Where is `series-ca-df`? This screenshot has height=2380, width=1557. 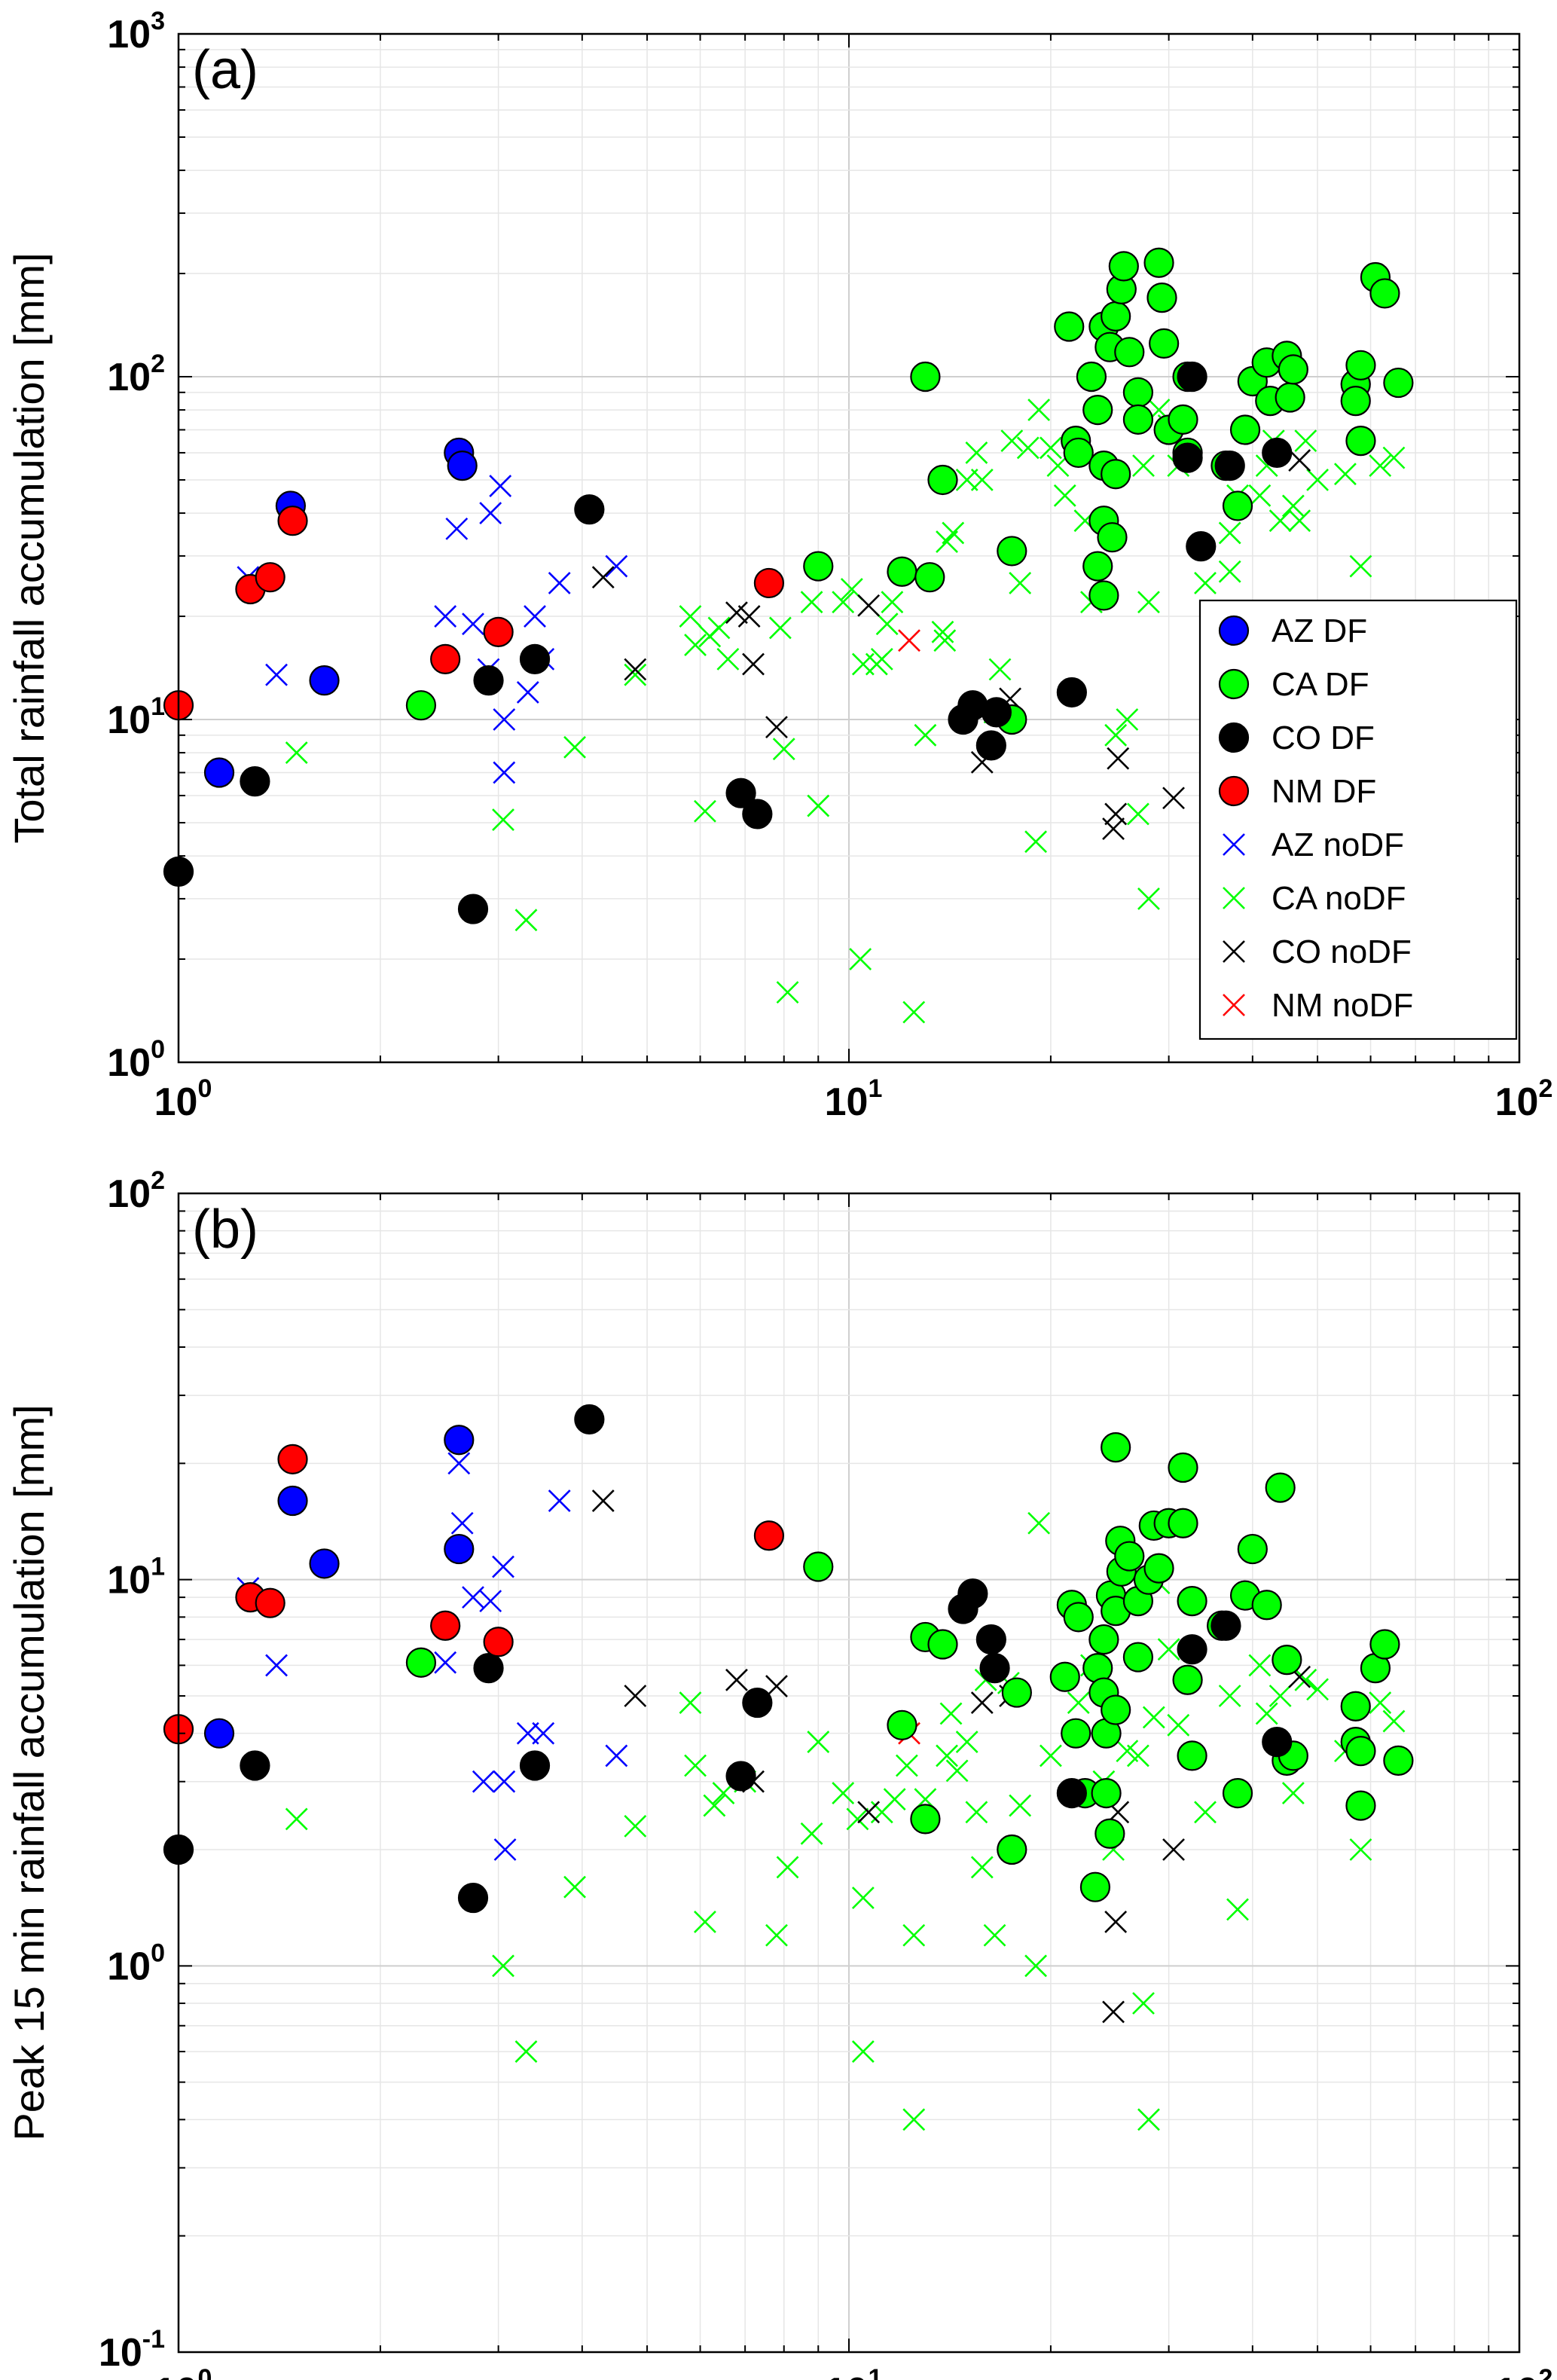
series-ca-df is located at coordinates (910, 1667).